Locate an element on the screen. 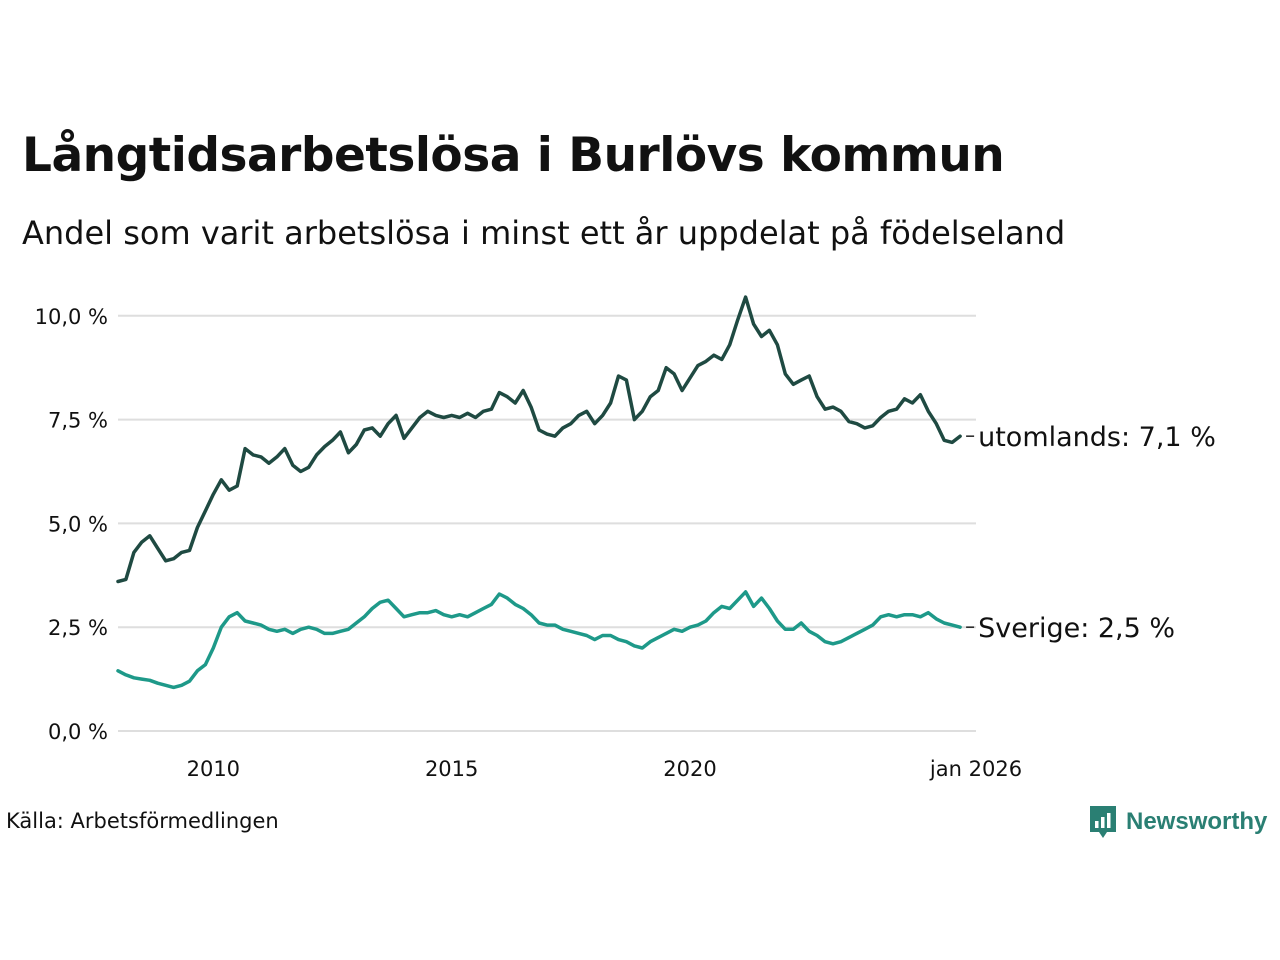  y-tick-label: 10,0 % is located at coordinates (71, 317).